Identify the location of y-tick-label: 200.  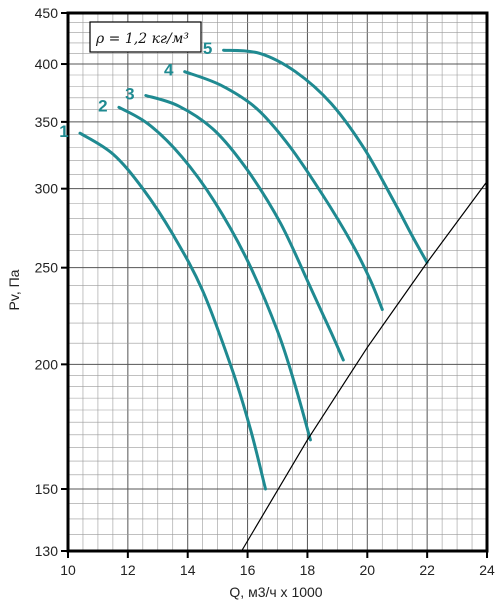
(47, 364).